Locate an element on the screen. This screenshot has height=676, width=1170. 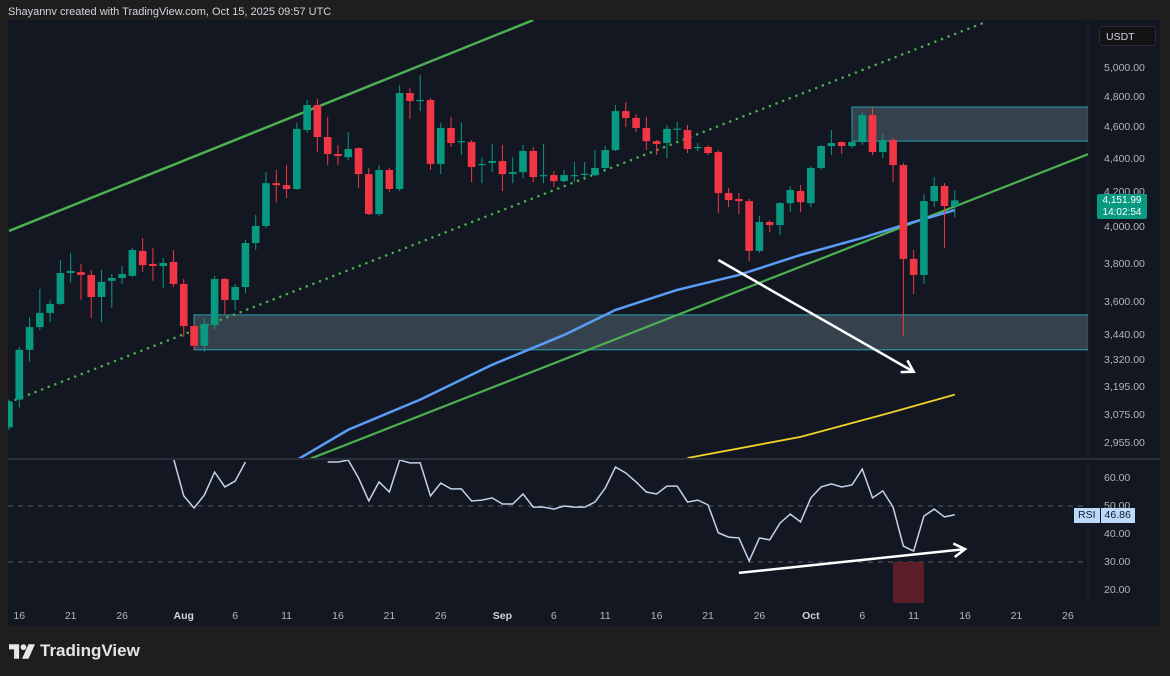
rsi-divergence-arrow is located at coordinates (853, 558).